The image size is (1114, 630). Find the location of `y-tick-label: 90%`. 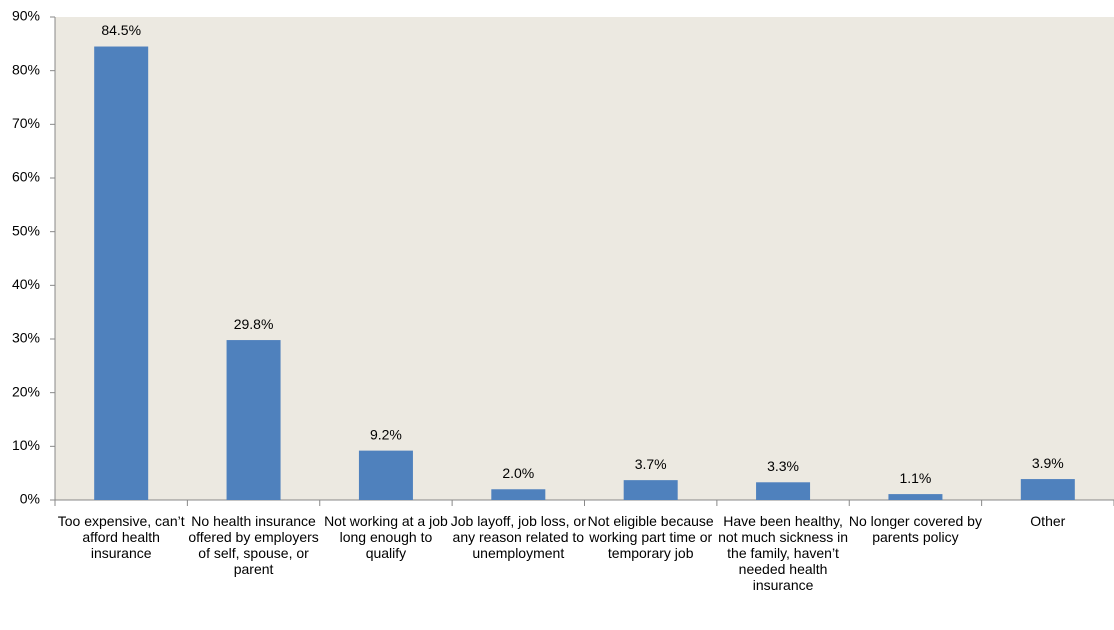

y-tick-label: 90% is located at coordinates (26, 16).